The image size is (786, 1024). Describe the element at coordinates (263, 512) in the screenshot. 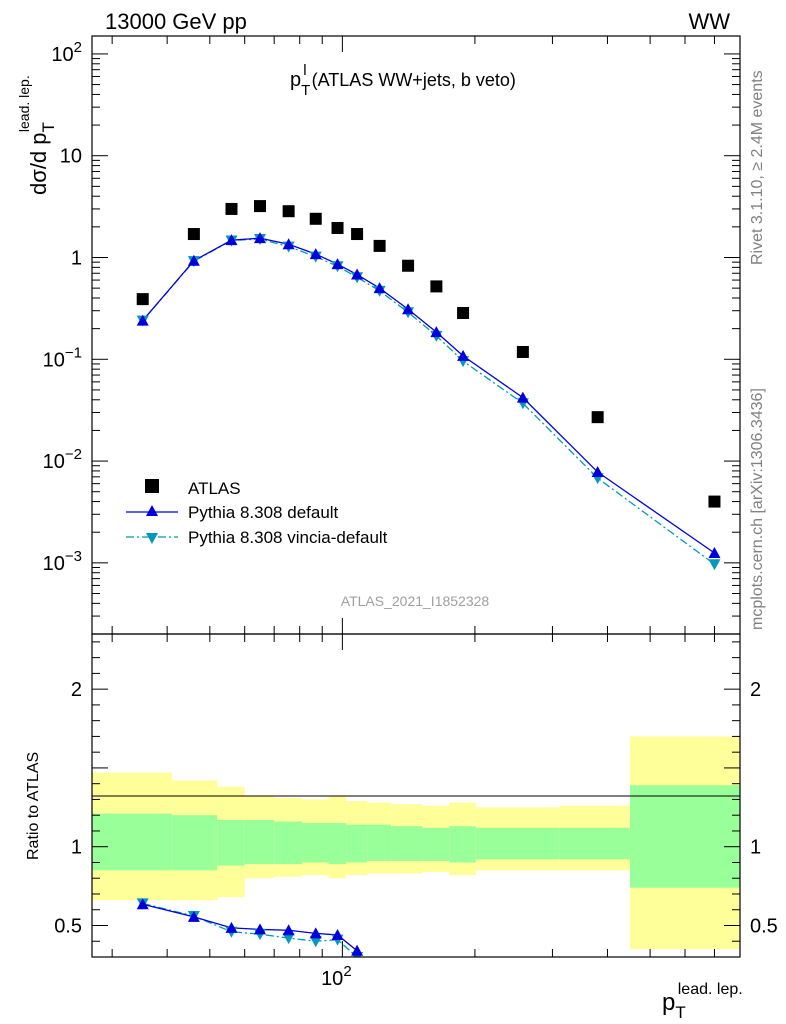

I see `legend-label-pythia-default: Pythia 8.308 default` at that location.